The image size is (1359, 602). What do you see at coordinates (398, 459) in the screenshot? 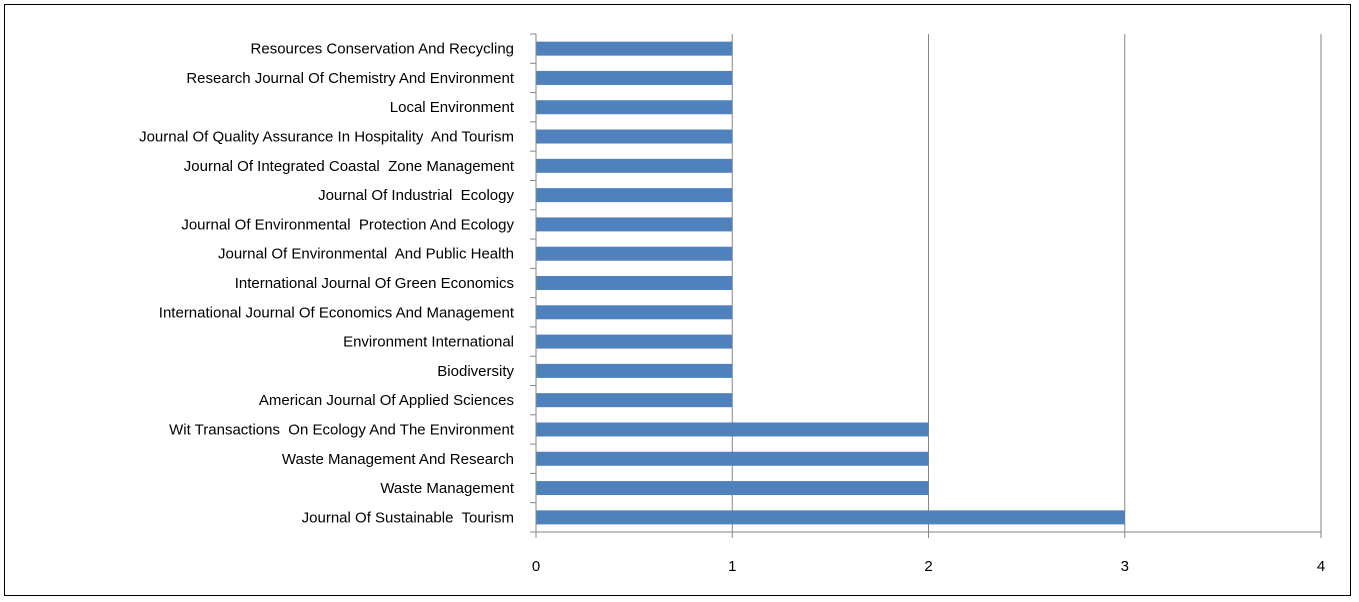
I see `category-label: Waste Management And Research` at bounding box center [398, 459].